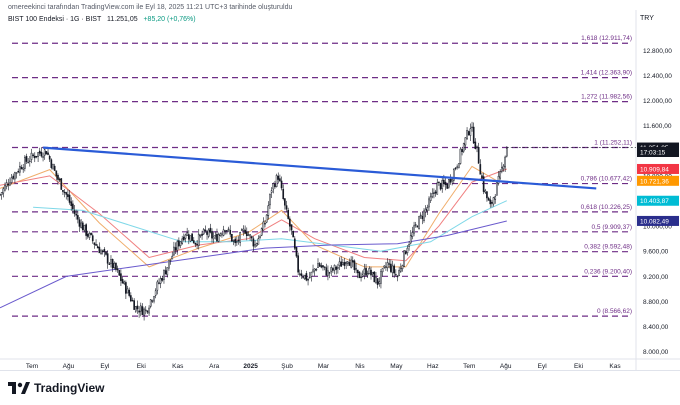 This screenshot has height=405, width=680. I want to click on price-change: +85,20 (+0,76%), so click(169, 19).